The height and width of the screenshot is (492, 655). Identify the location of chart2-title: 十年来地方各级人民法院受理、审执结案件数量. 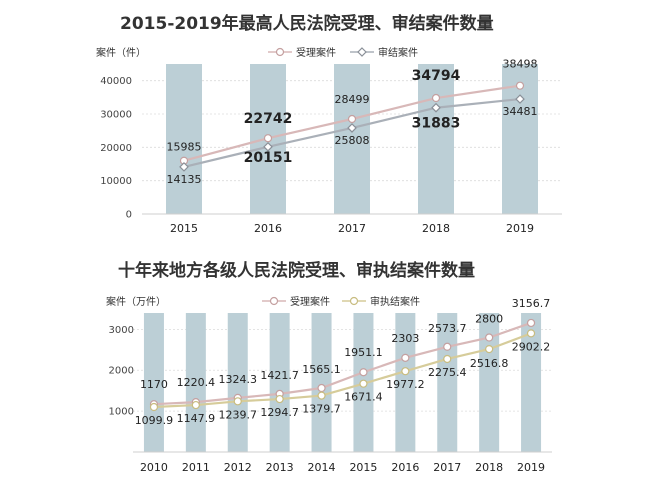
(296, 270).